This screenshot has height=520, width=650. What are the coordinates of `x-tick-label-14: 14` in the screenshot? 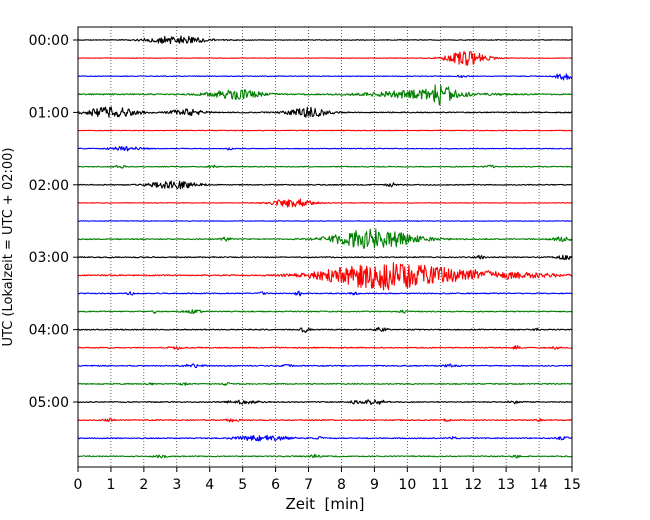 It's located at (539, 485).